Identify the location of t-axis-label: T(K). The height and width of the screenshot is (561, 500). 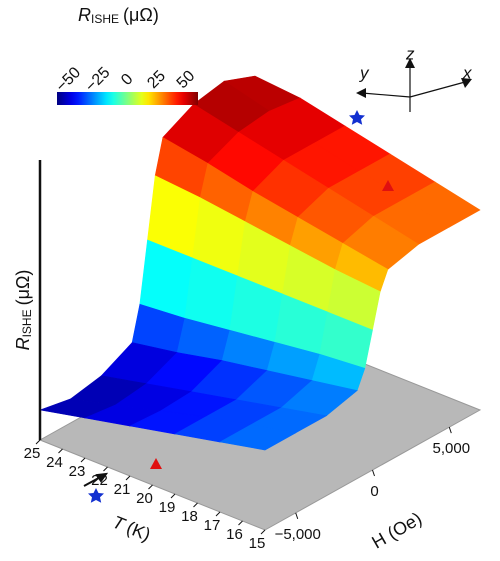
(132, 528).